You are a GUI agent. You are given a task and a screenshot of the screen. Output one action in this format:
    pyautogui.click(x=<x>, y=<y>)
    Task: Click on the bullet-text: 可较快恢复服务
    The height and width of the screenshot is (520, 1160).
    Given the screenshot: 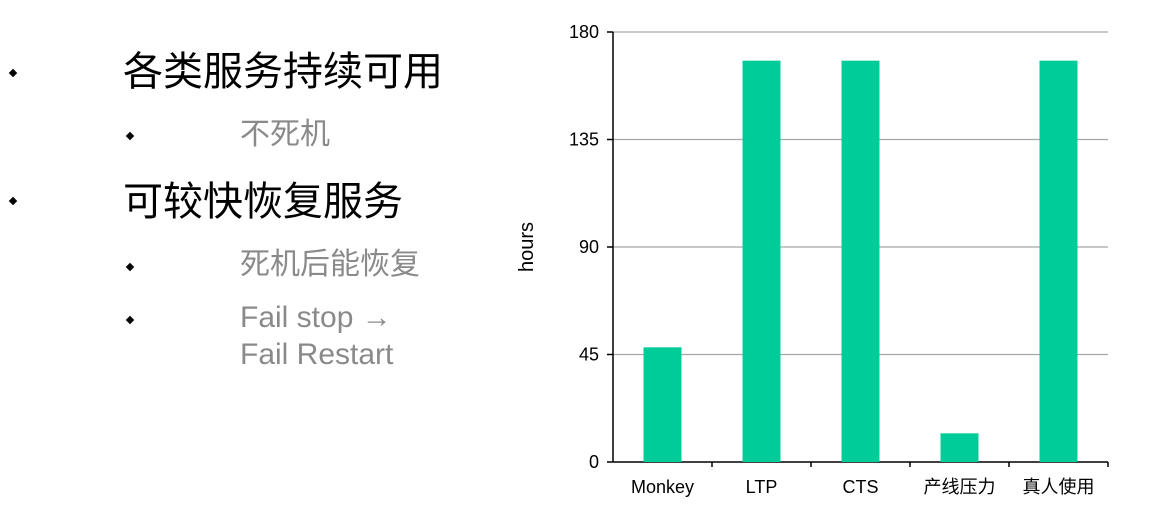 What is the action you would take?
    pyautogui.click(x=263, y=202)
    